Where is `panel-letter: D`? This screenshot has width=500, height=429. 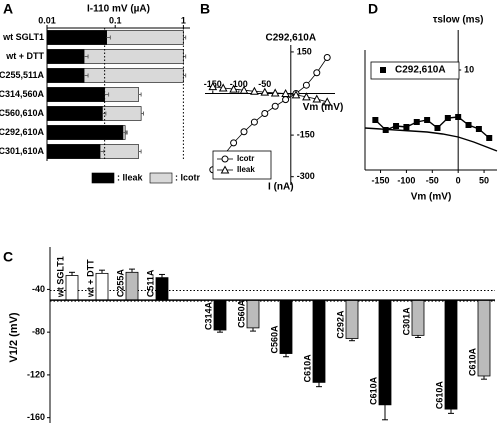 panel-letter: D is located at coordinates (373, 9).